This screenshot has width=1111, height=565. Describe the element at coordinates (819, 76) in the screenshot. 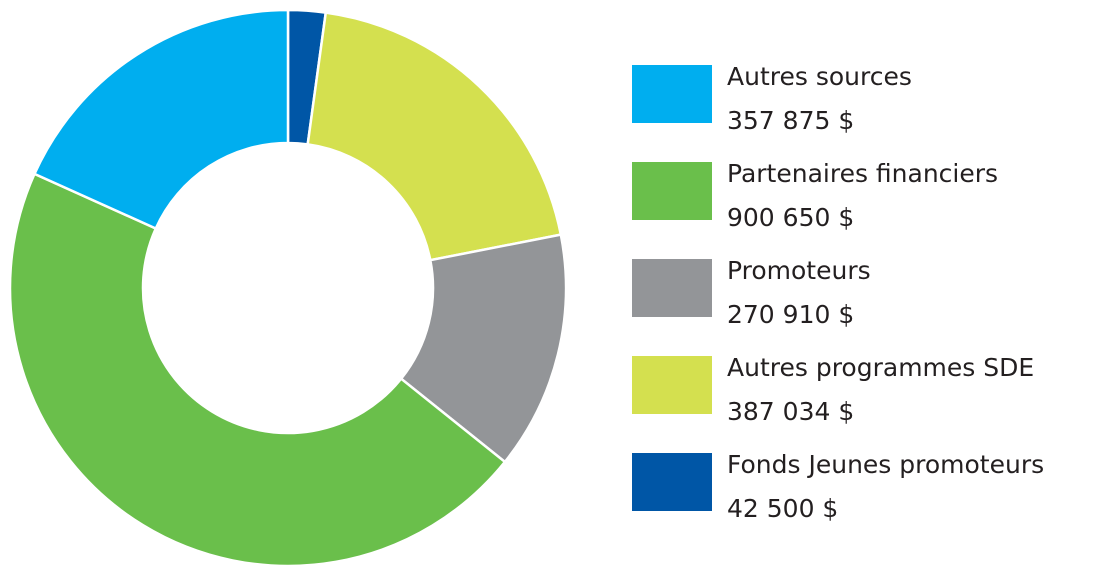

I see `legend-label: Autres sources` at that location.